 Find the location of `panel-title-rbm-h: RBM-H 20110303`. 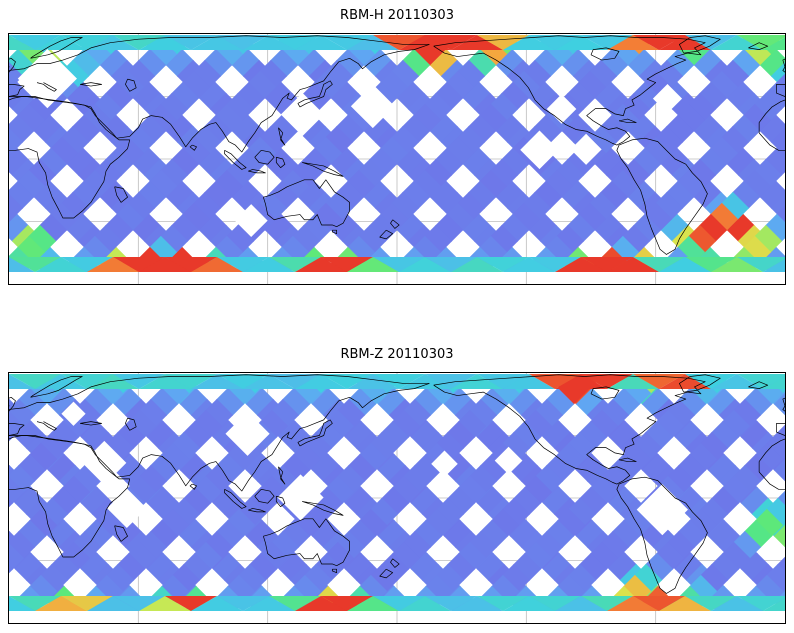

panel-title-rbm-h: RBM-H 20110303 is located at coordinates (397, 15).